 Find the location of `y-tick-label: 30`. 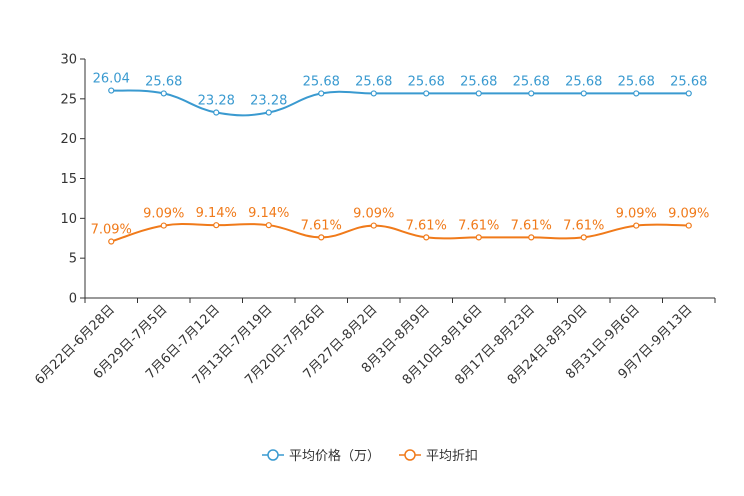

y-tick-label: 30 is located at coordinates (68, 60).